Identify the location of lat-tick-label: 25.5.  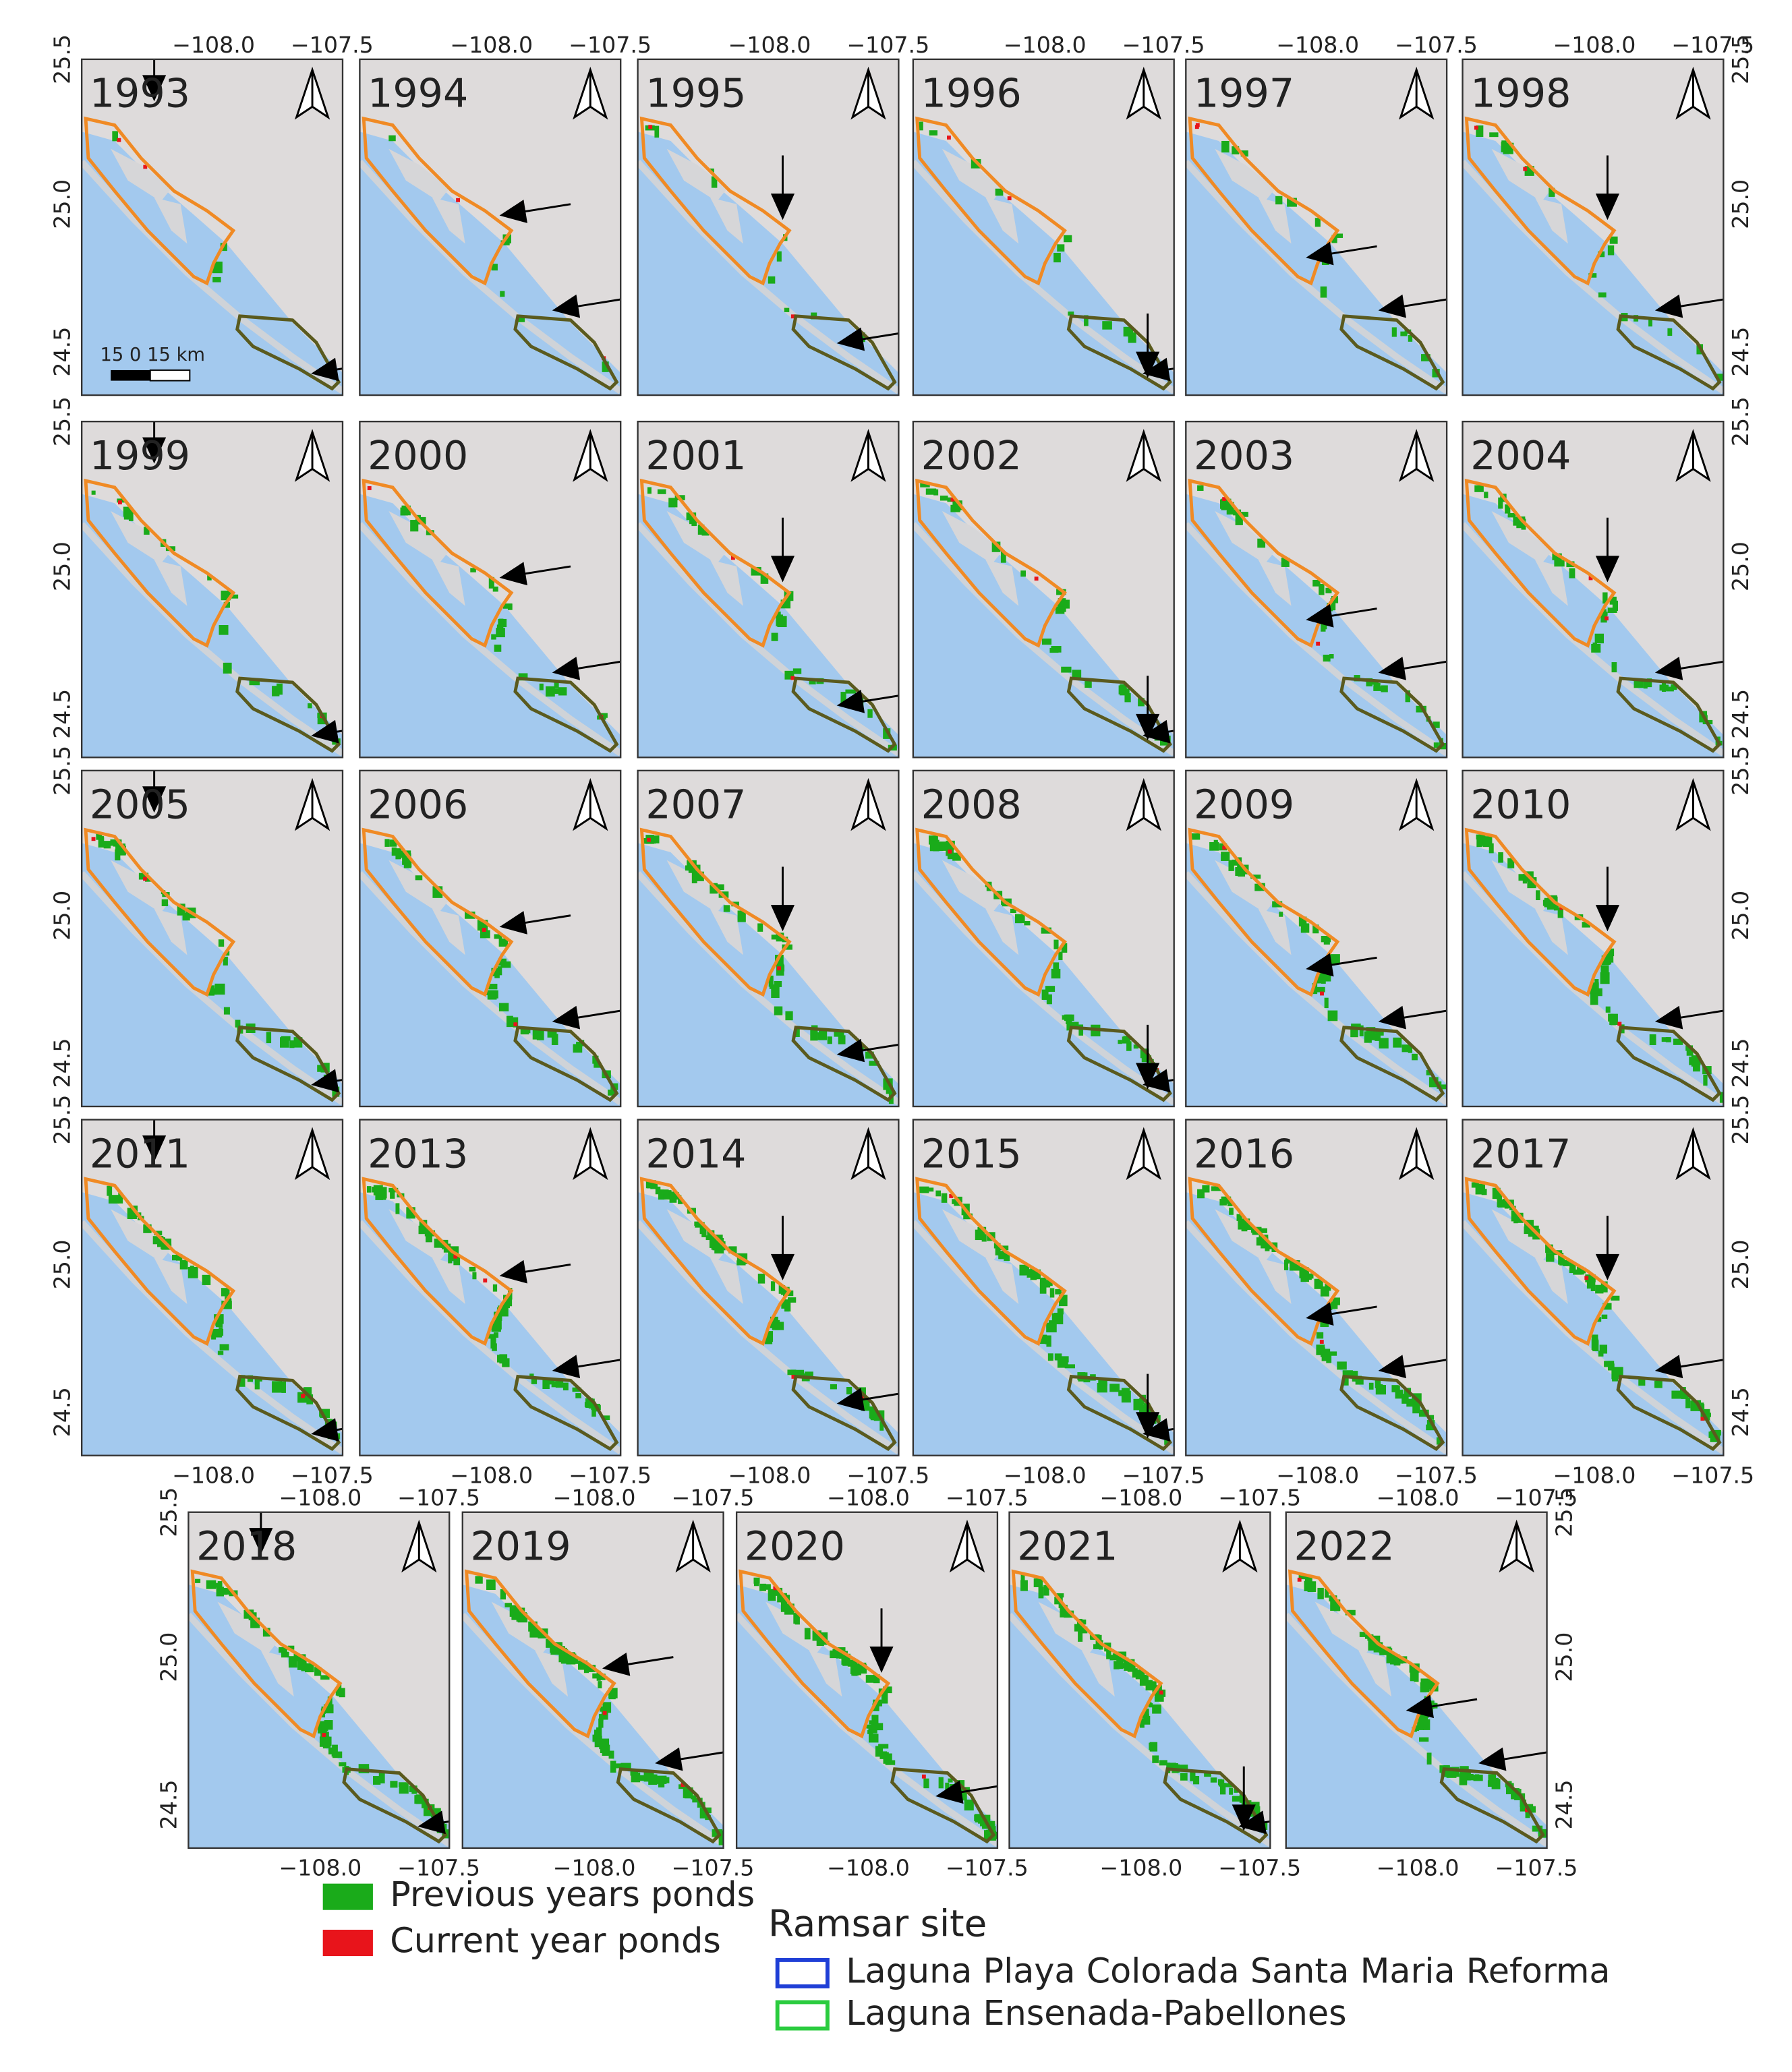
(62, 771).